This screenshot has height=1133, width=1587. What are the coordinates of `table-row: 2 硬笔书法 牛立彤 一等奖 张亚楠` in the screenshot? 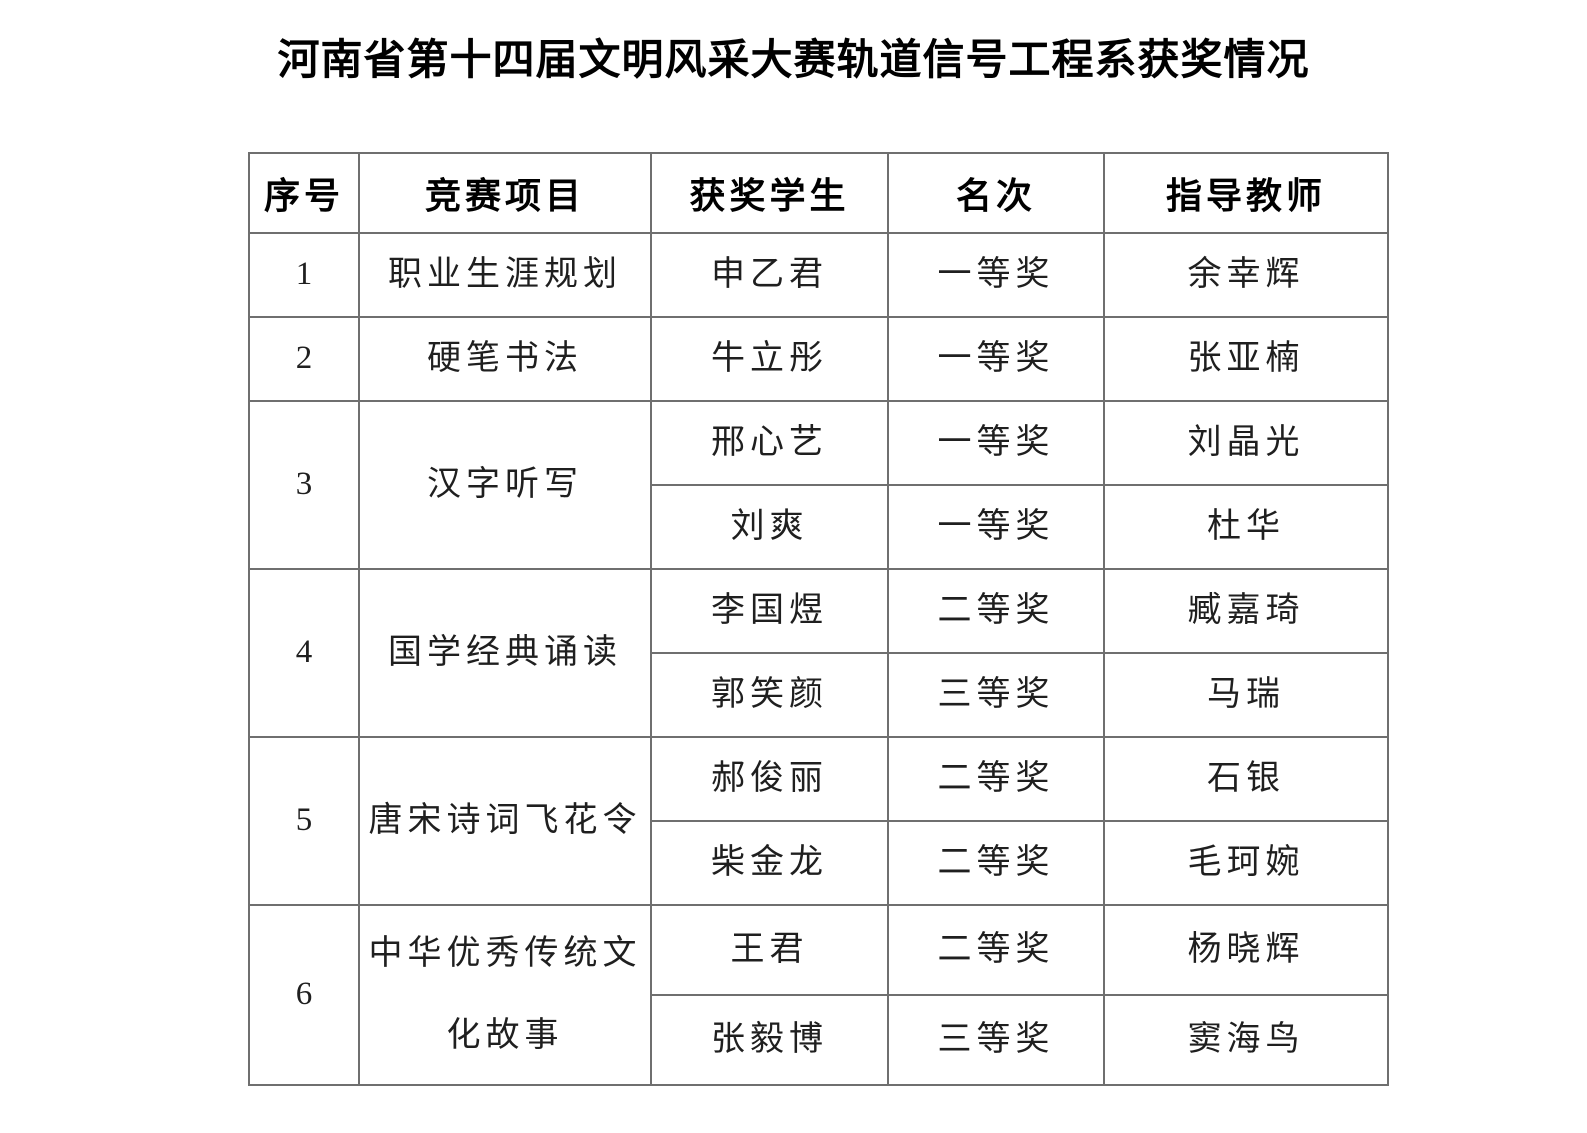 It's located at (818, 359).